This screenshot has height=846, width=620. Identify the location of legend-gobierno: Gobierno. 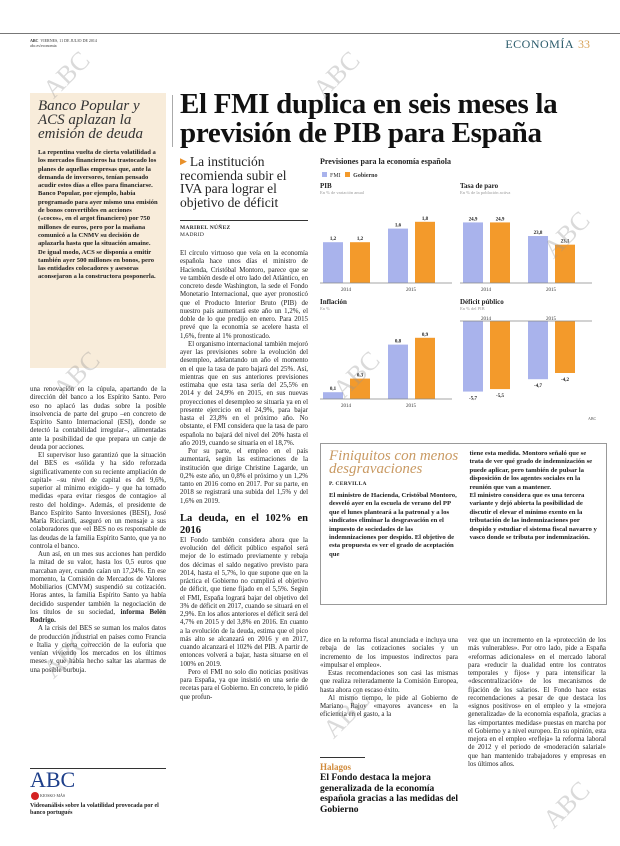
(365, 176).